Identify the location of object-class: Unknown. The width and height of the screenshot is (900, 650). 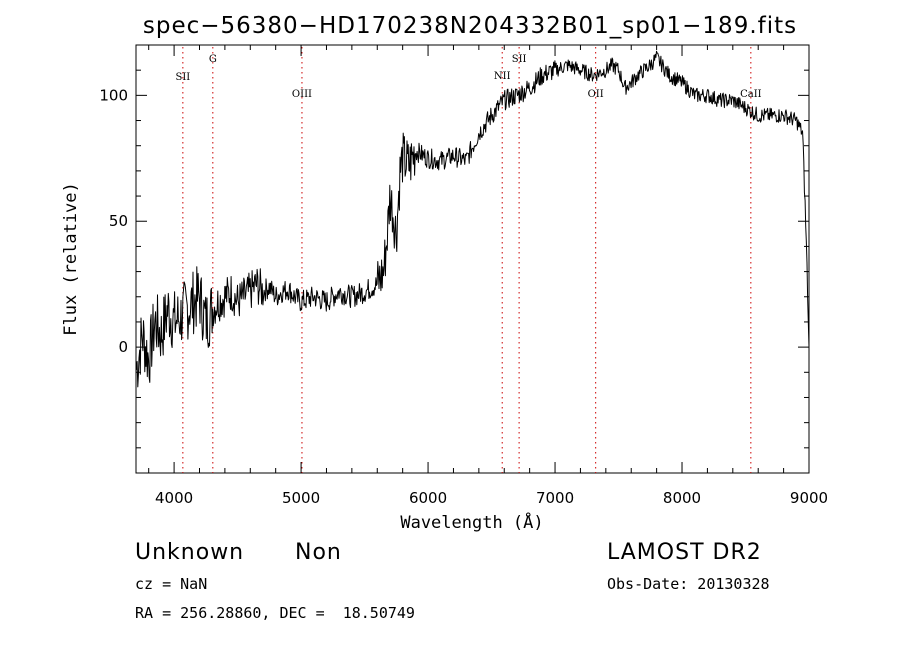
(190, 552).